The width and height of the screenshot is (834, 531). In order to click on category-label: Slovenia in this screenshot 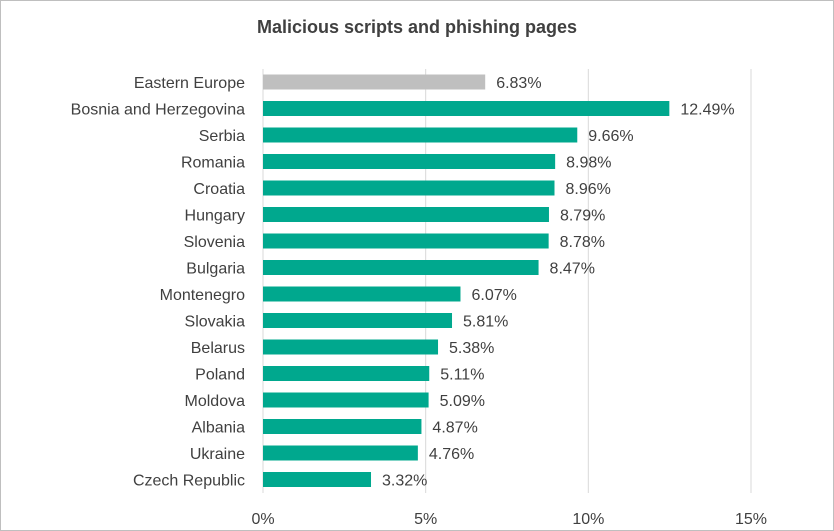, I will do `click(214, 242)`.